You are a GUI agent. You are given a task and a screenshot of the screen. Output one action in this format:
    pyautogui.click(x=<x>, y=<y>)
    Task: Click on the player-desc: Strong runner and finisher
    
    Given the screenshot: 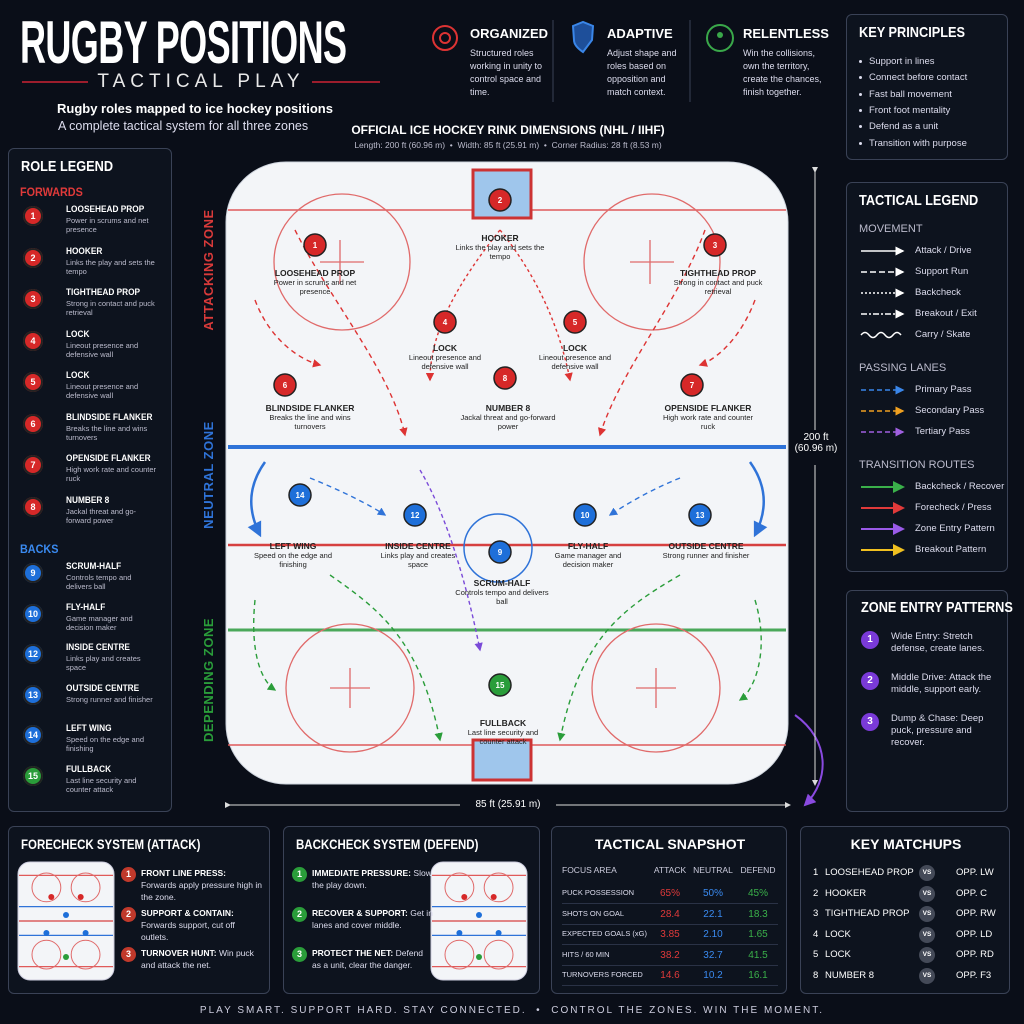 What is the action you would take?
    pyautogui.click(x=706, y=555)
    